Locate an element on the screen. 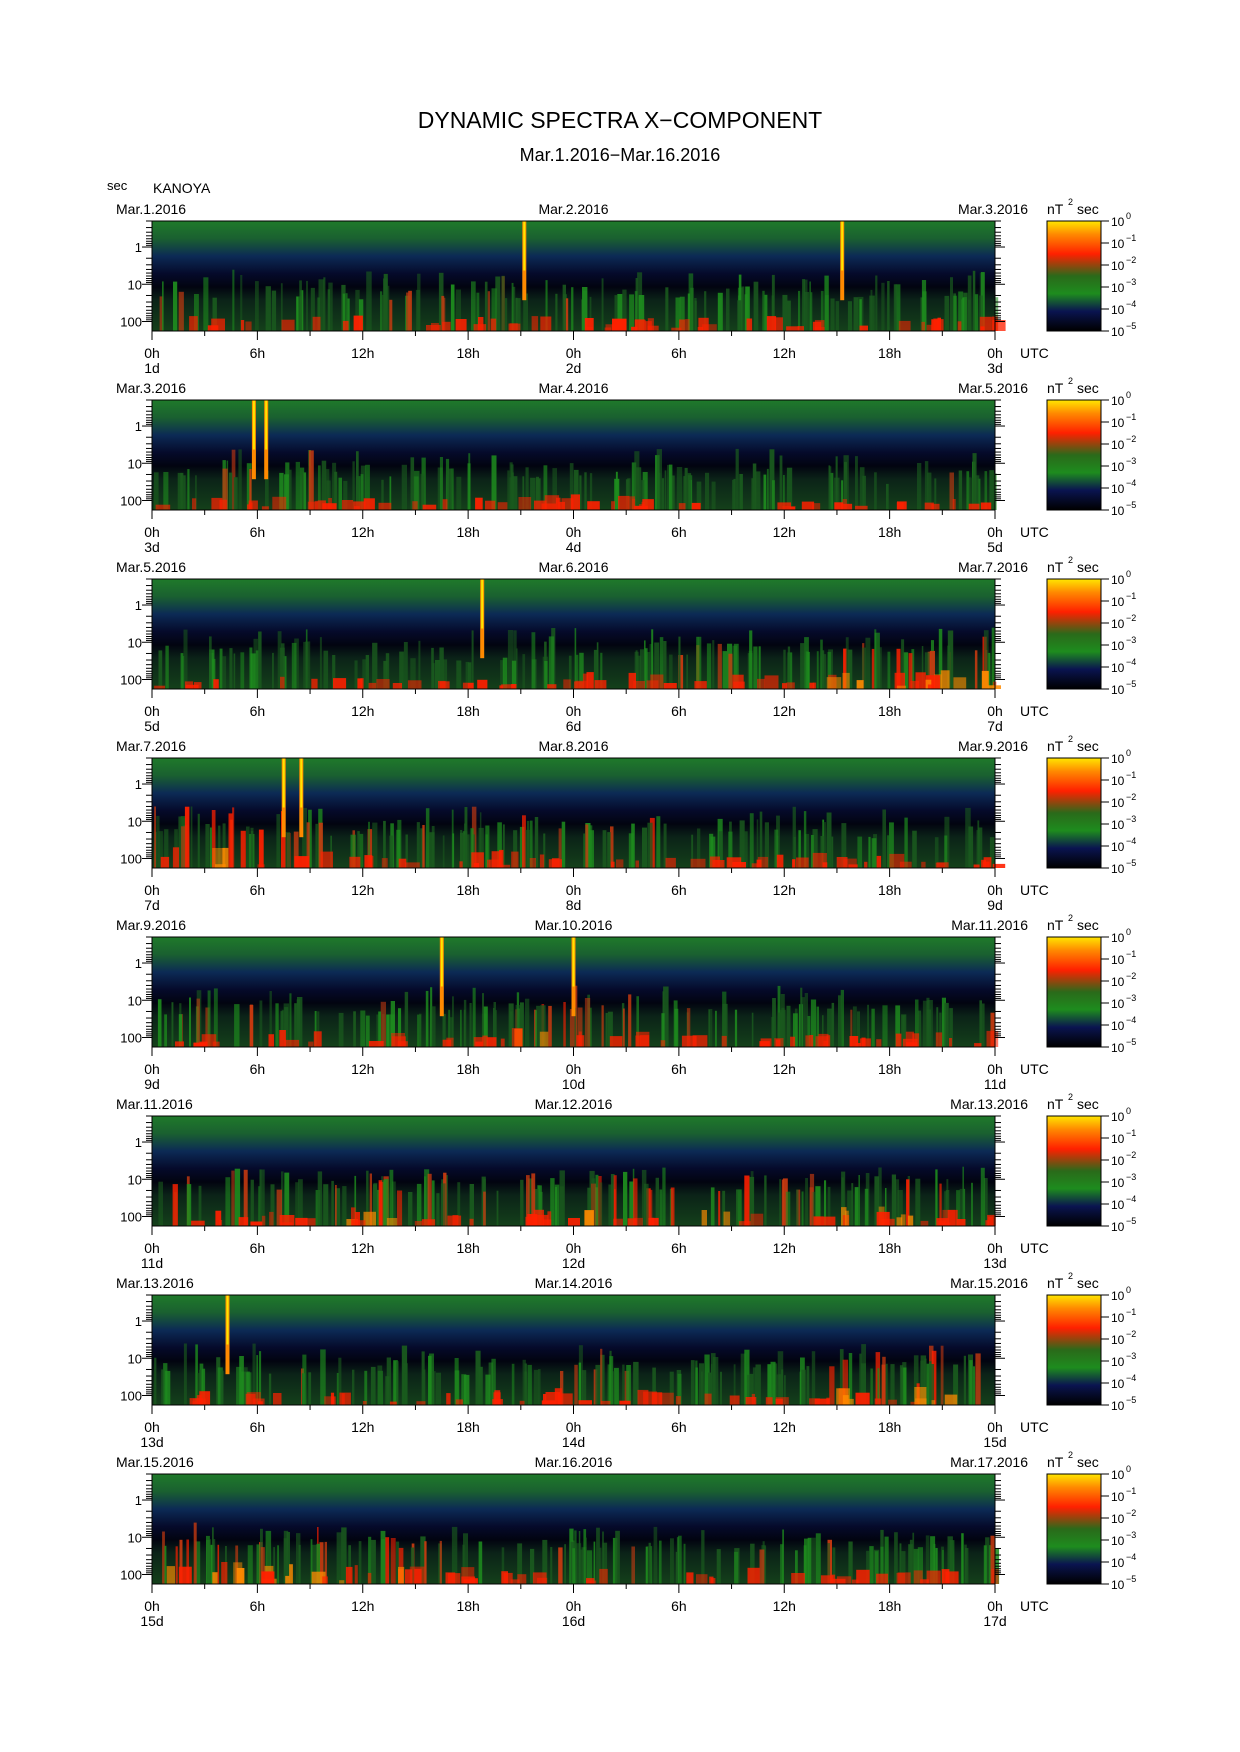 The height and width of the screenshot is (1752, 1240). colorbar-tick-exponent: −3 is located at coordinates (1131, 640).